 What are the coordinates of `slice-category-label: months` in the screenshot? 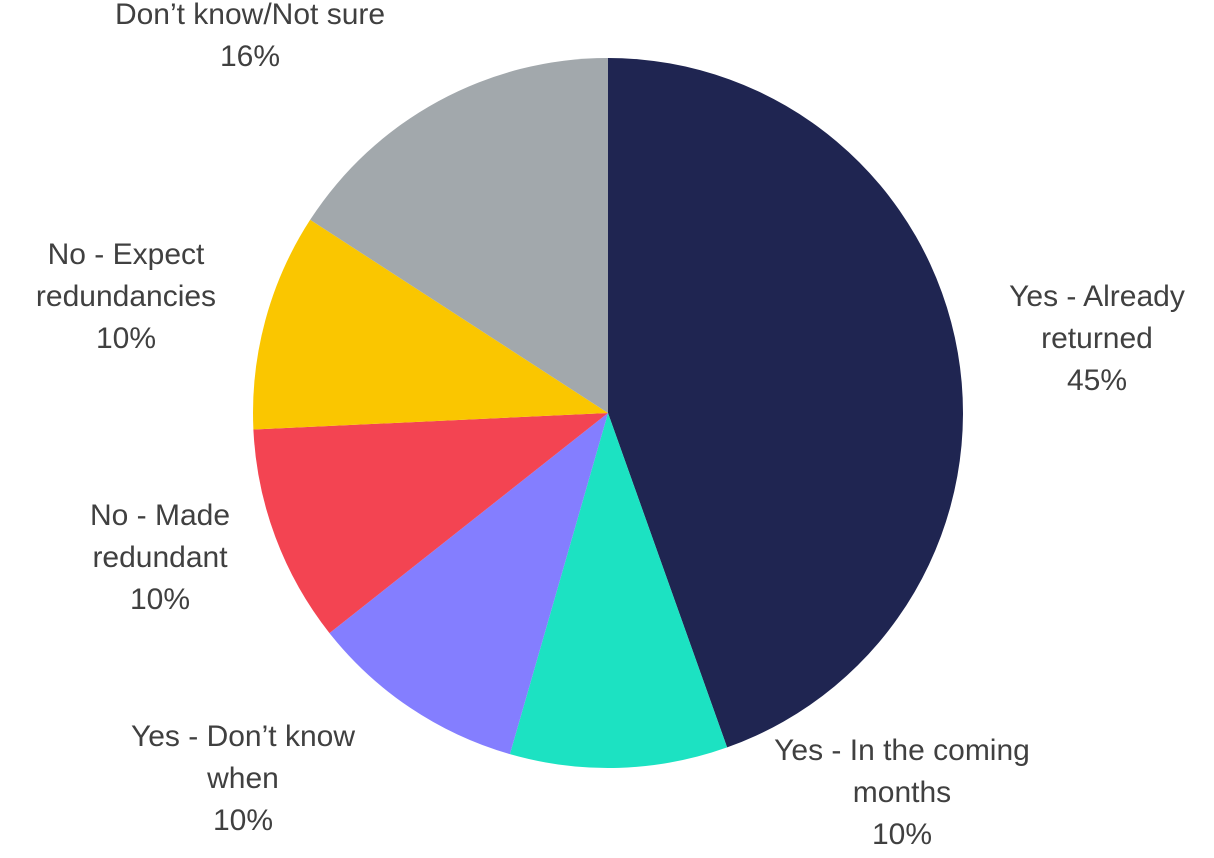 It's located at (902, 792).